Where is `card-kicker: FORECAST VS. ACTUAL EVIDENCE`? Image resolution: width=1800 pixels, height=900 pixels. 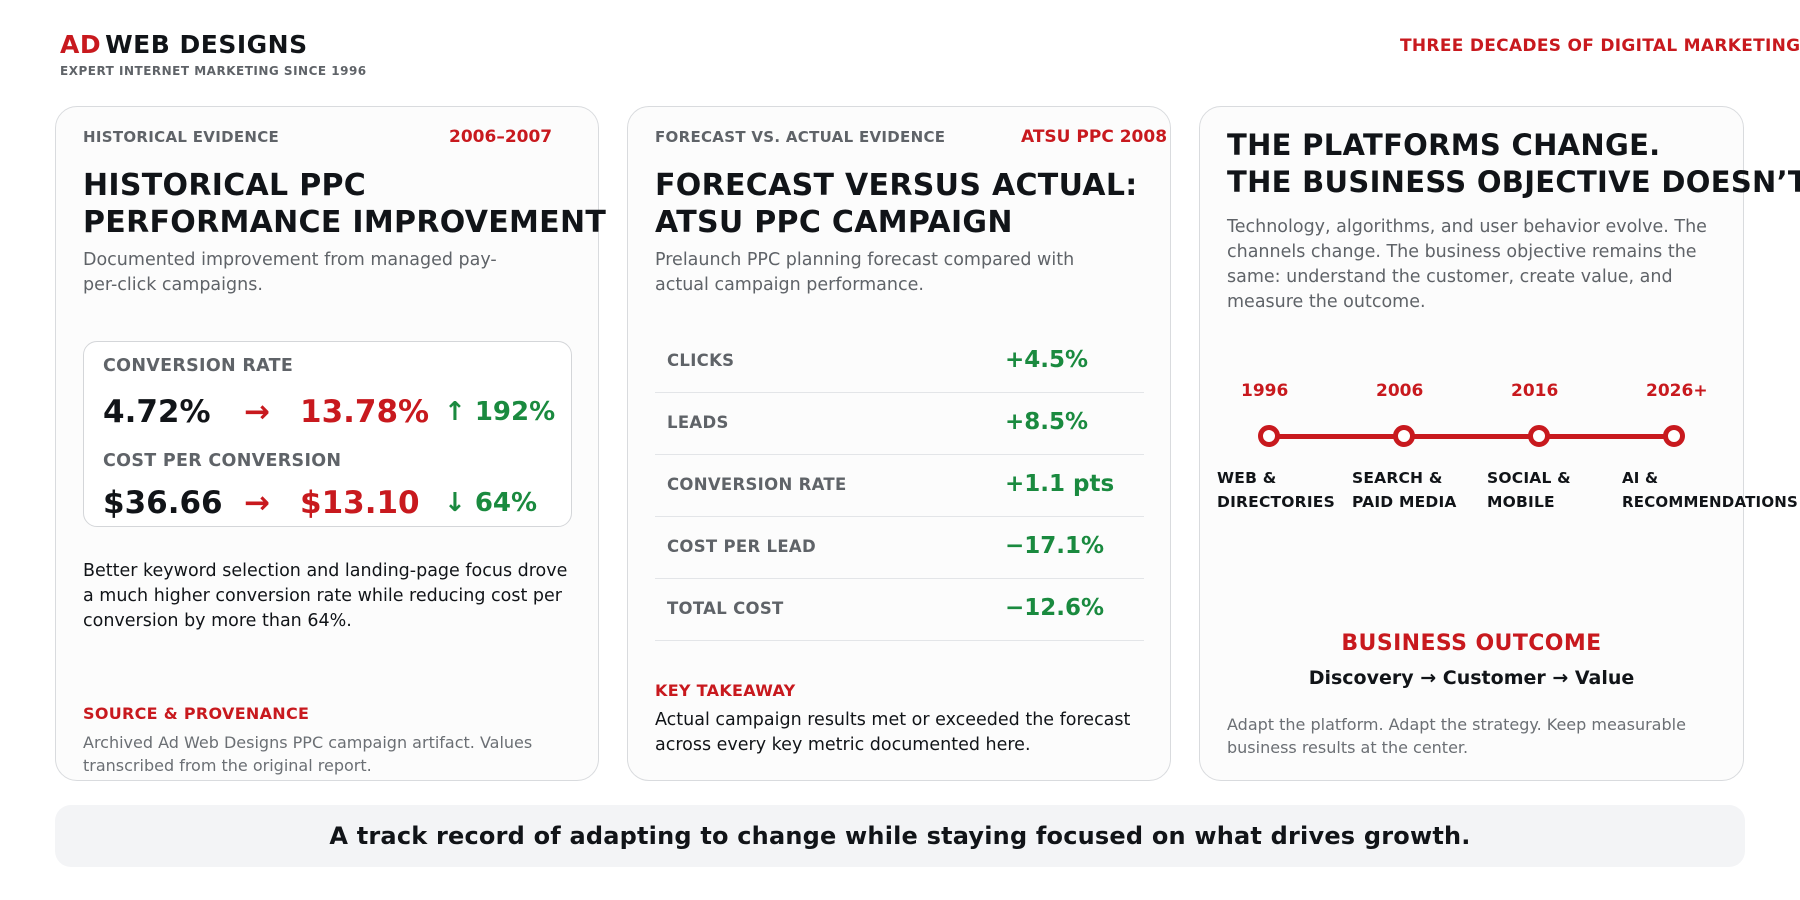
card-kicker: FORECAST VS. ACTUAL EVIDENCE is located at coordinates (800, 137).